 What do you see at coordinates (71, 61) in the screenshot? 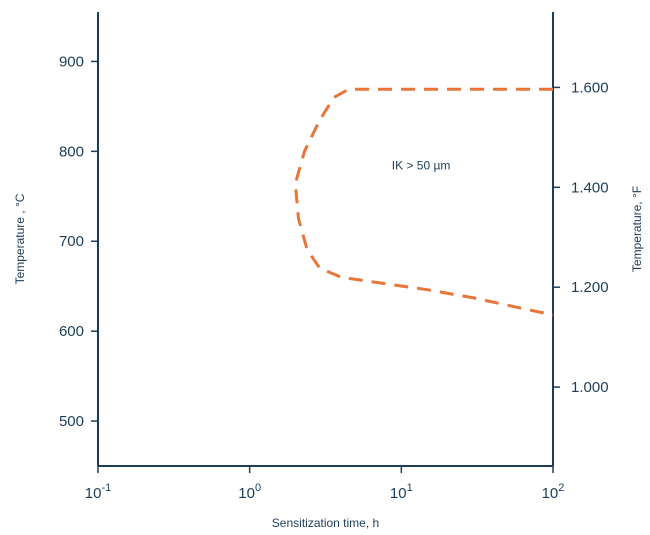
I see `y-tick-label: 900` at bounding box center [71, 61].